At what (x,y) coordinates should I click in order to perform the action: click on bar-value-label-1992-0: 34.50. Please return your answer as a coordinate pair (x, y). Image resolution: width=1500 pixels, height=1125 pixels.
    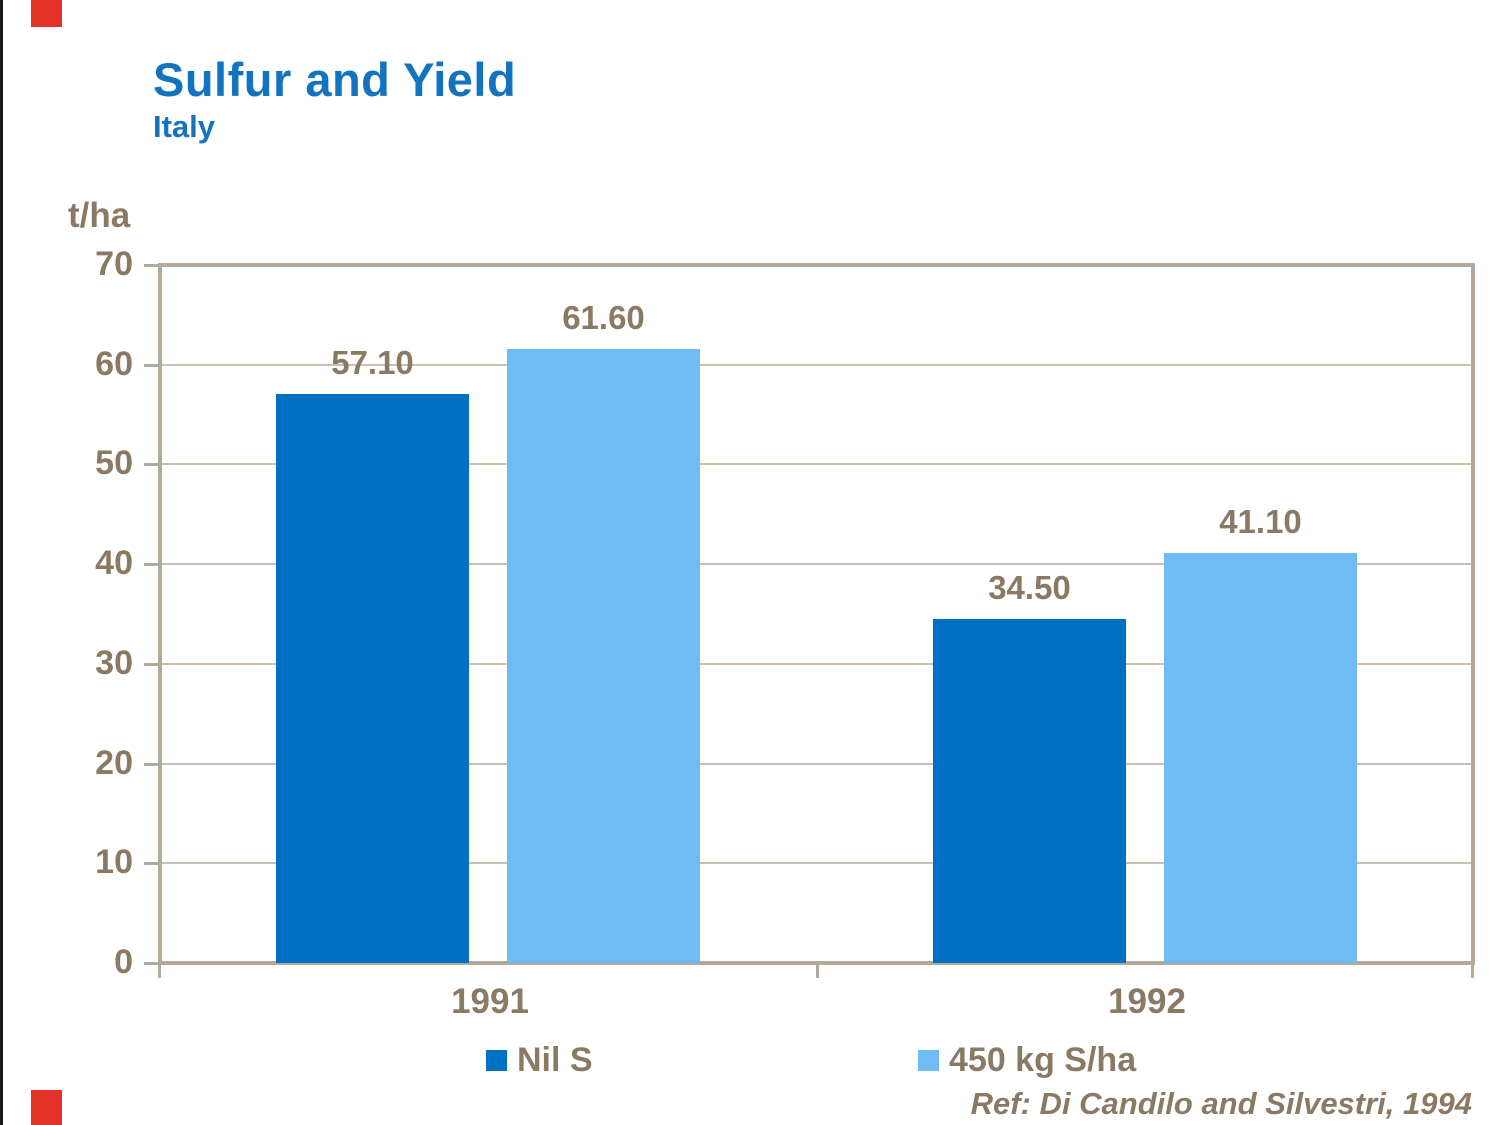
    Looking at the image, I should click on (1029, 587).